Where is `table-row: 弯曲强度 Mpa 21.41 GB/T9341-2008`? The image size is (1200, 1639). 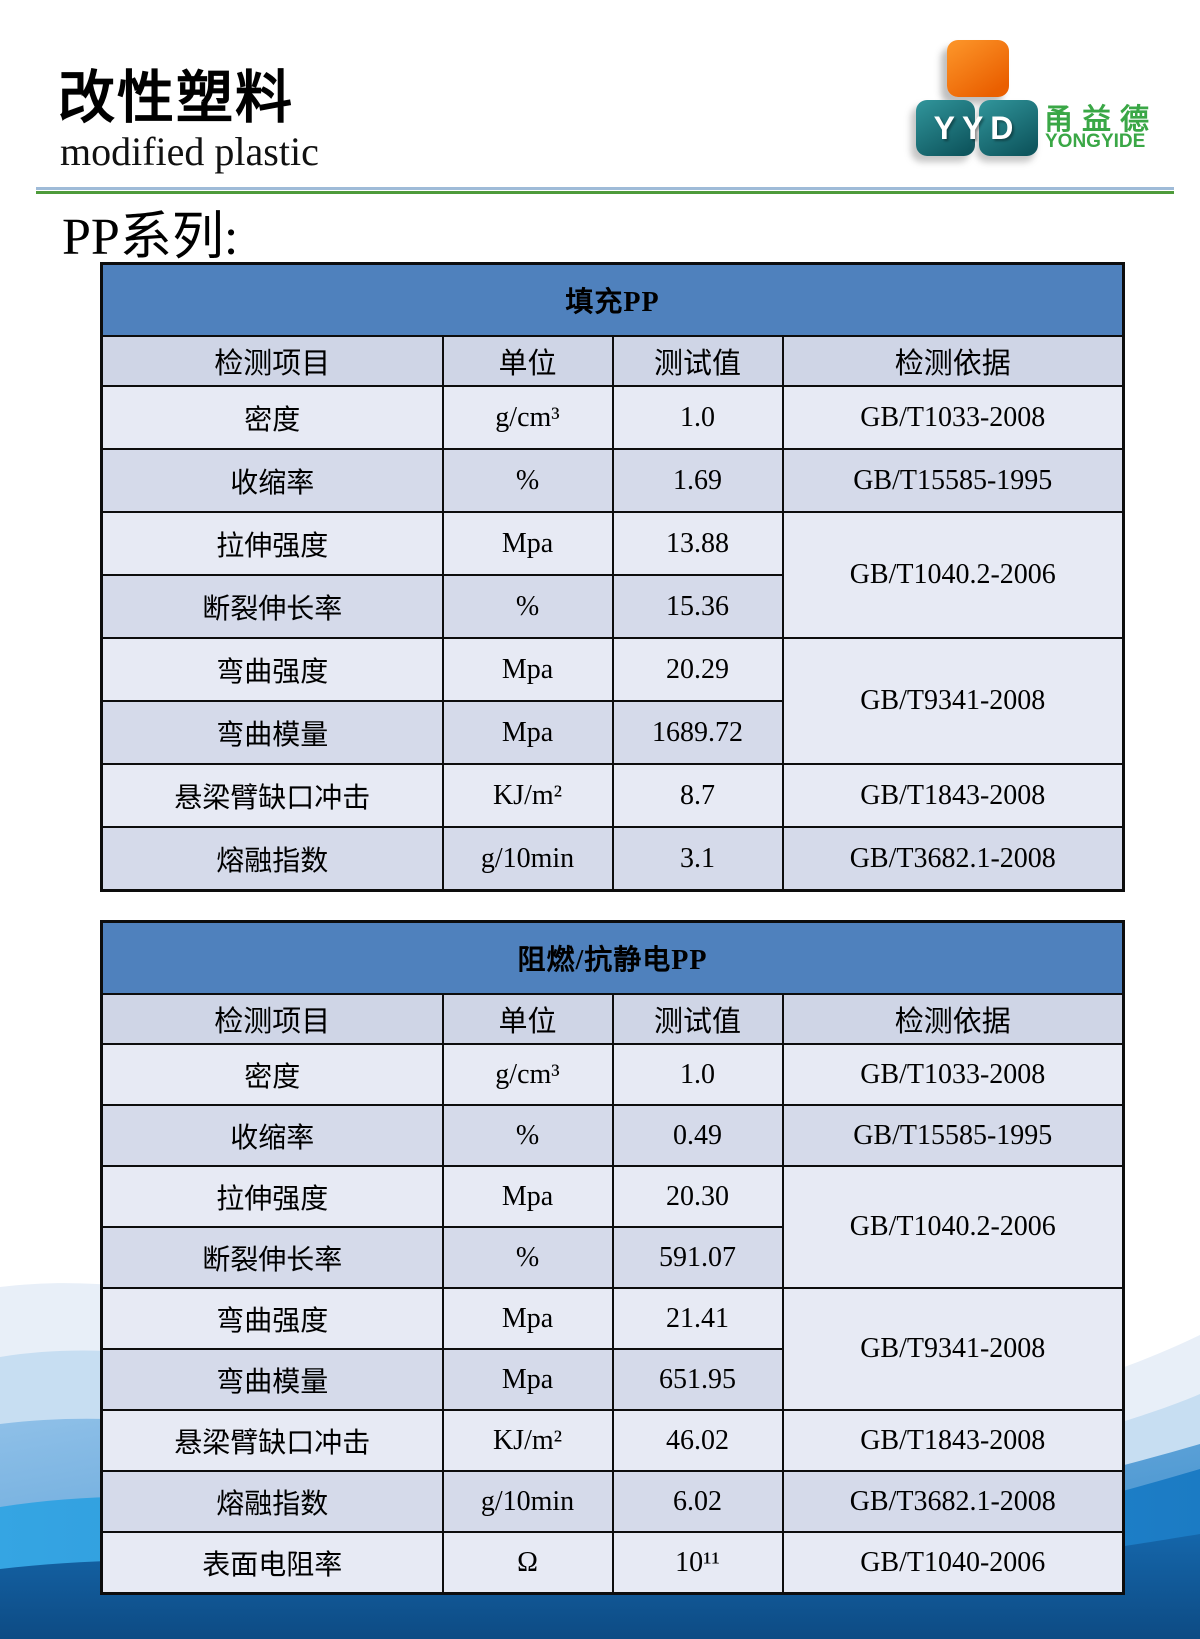
table-row: 弯曲强度 Mpa 21.41 GB/T9341-2008 is located at coordinates (612, 1349).